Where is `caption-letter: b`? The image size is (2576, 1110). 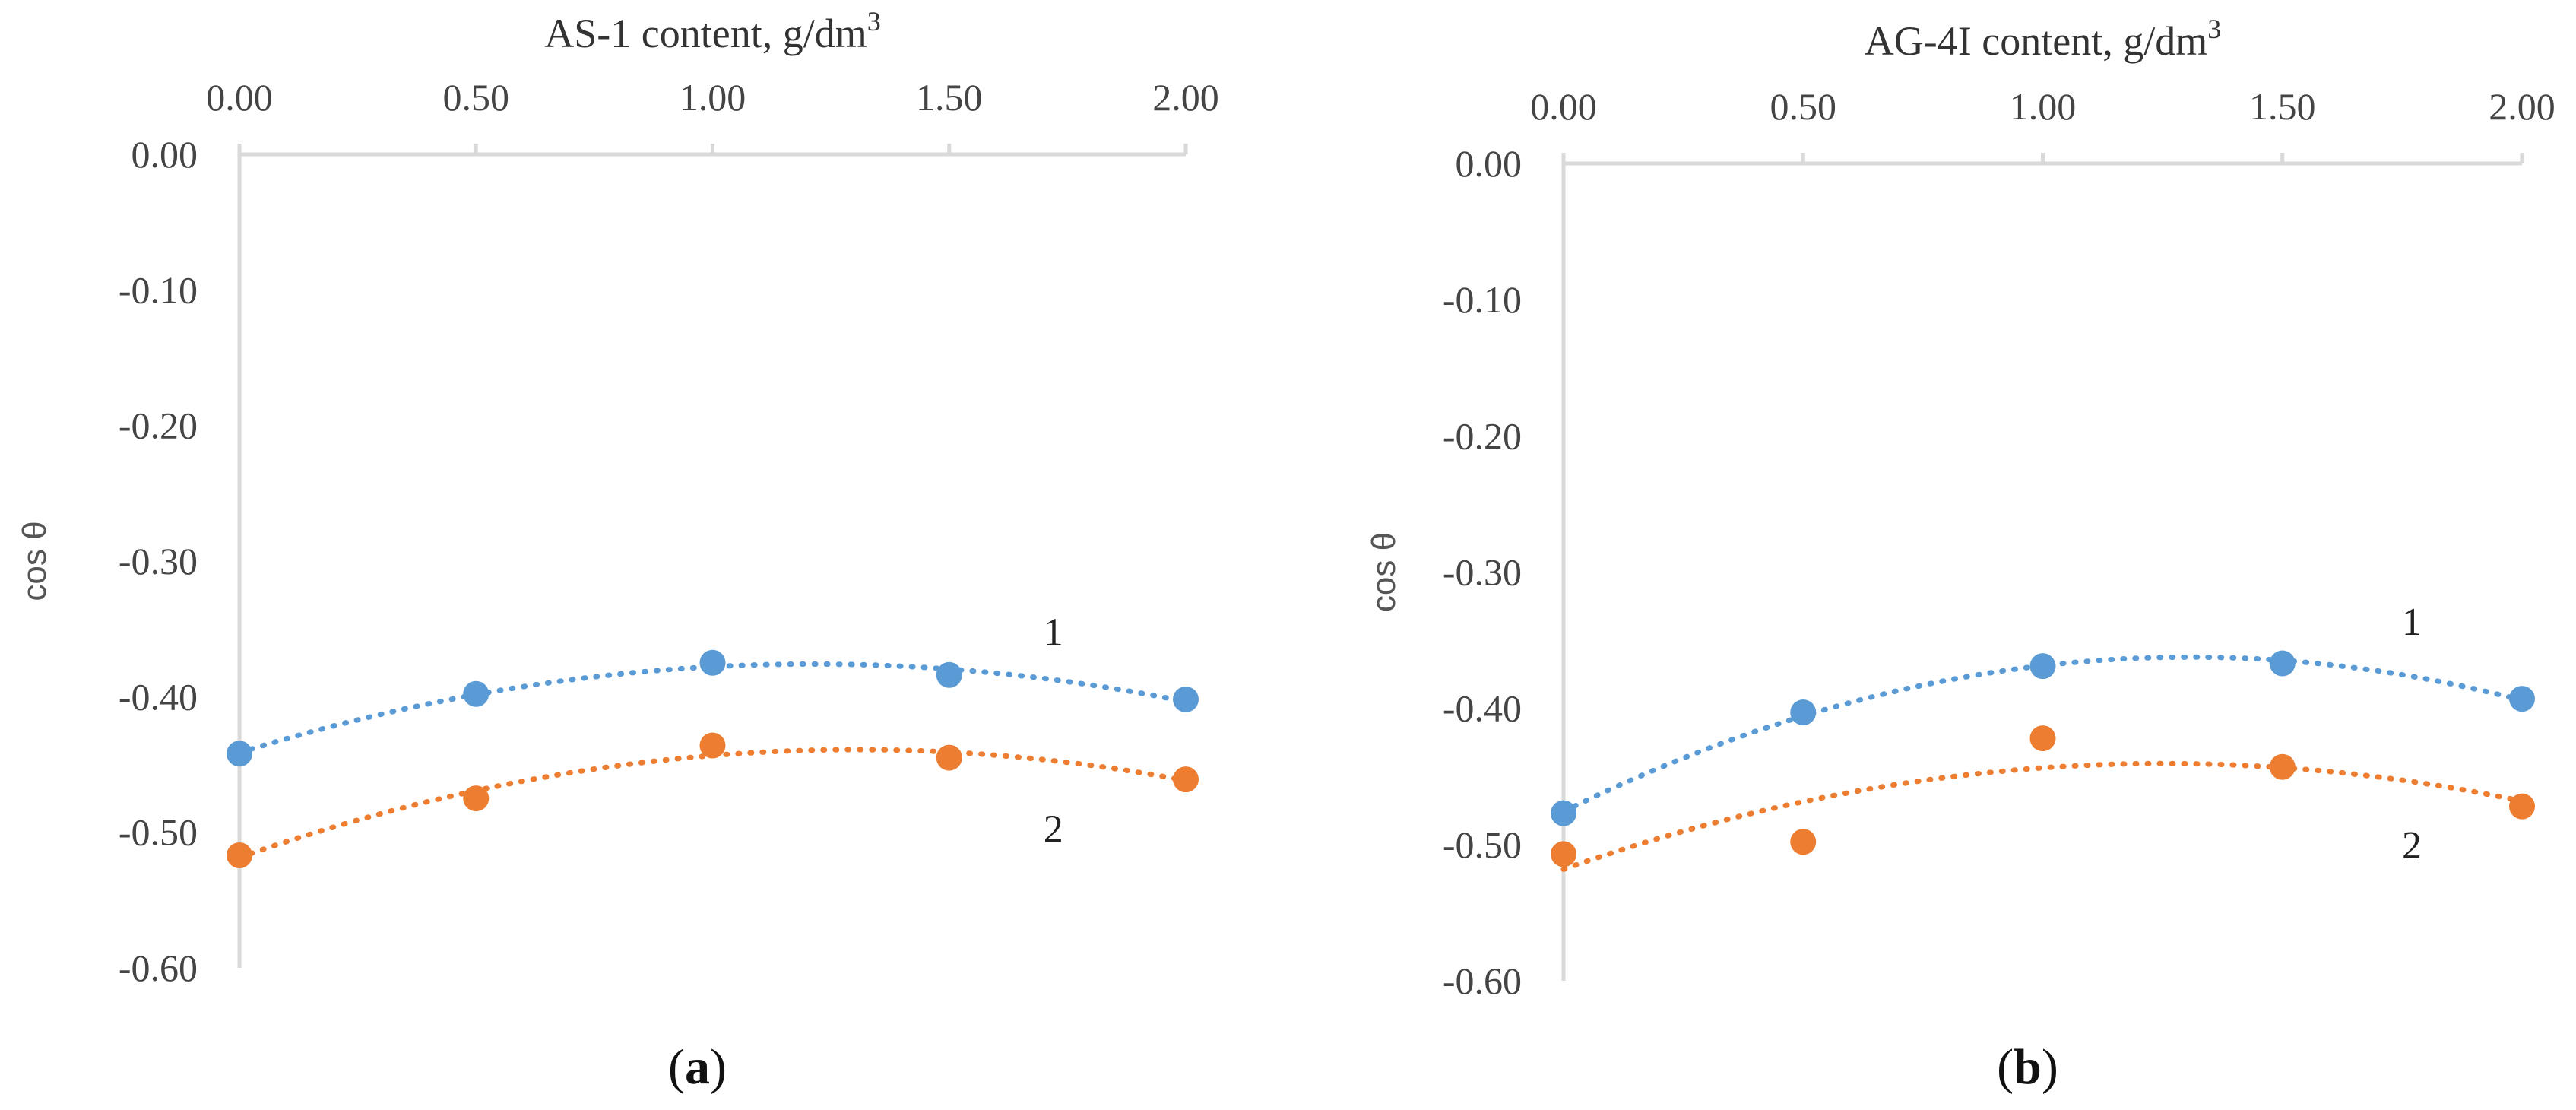 caption-letter: b is located at coordinates (2028, 1067).